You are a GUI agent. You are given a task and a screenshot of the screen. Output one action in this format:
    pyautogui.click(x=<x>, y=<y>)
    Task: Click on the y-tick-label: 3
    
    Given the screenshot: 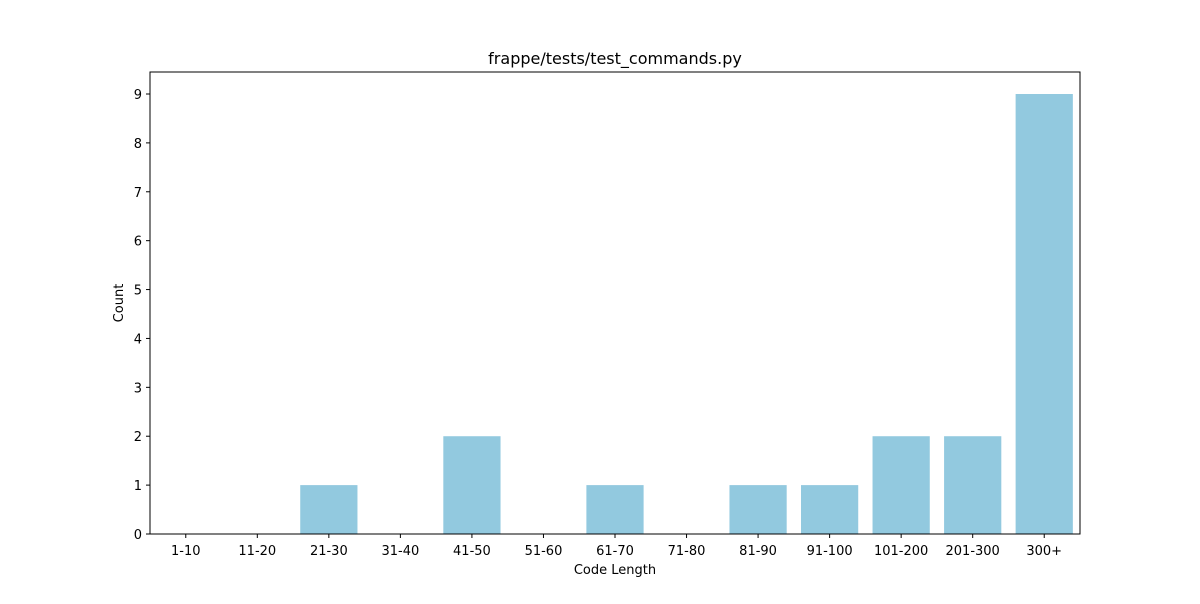 What is the action you would take?
    pyautogui.click(x=138, y=388)
    